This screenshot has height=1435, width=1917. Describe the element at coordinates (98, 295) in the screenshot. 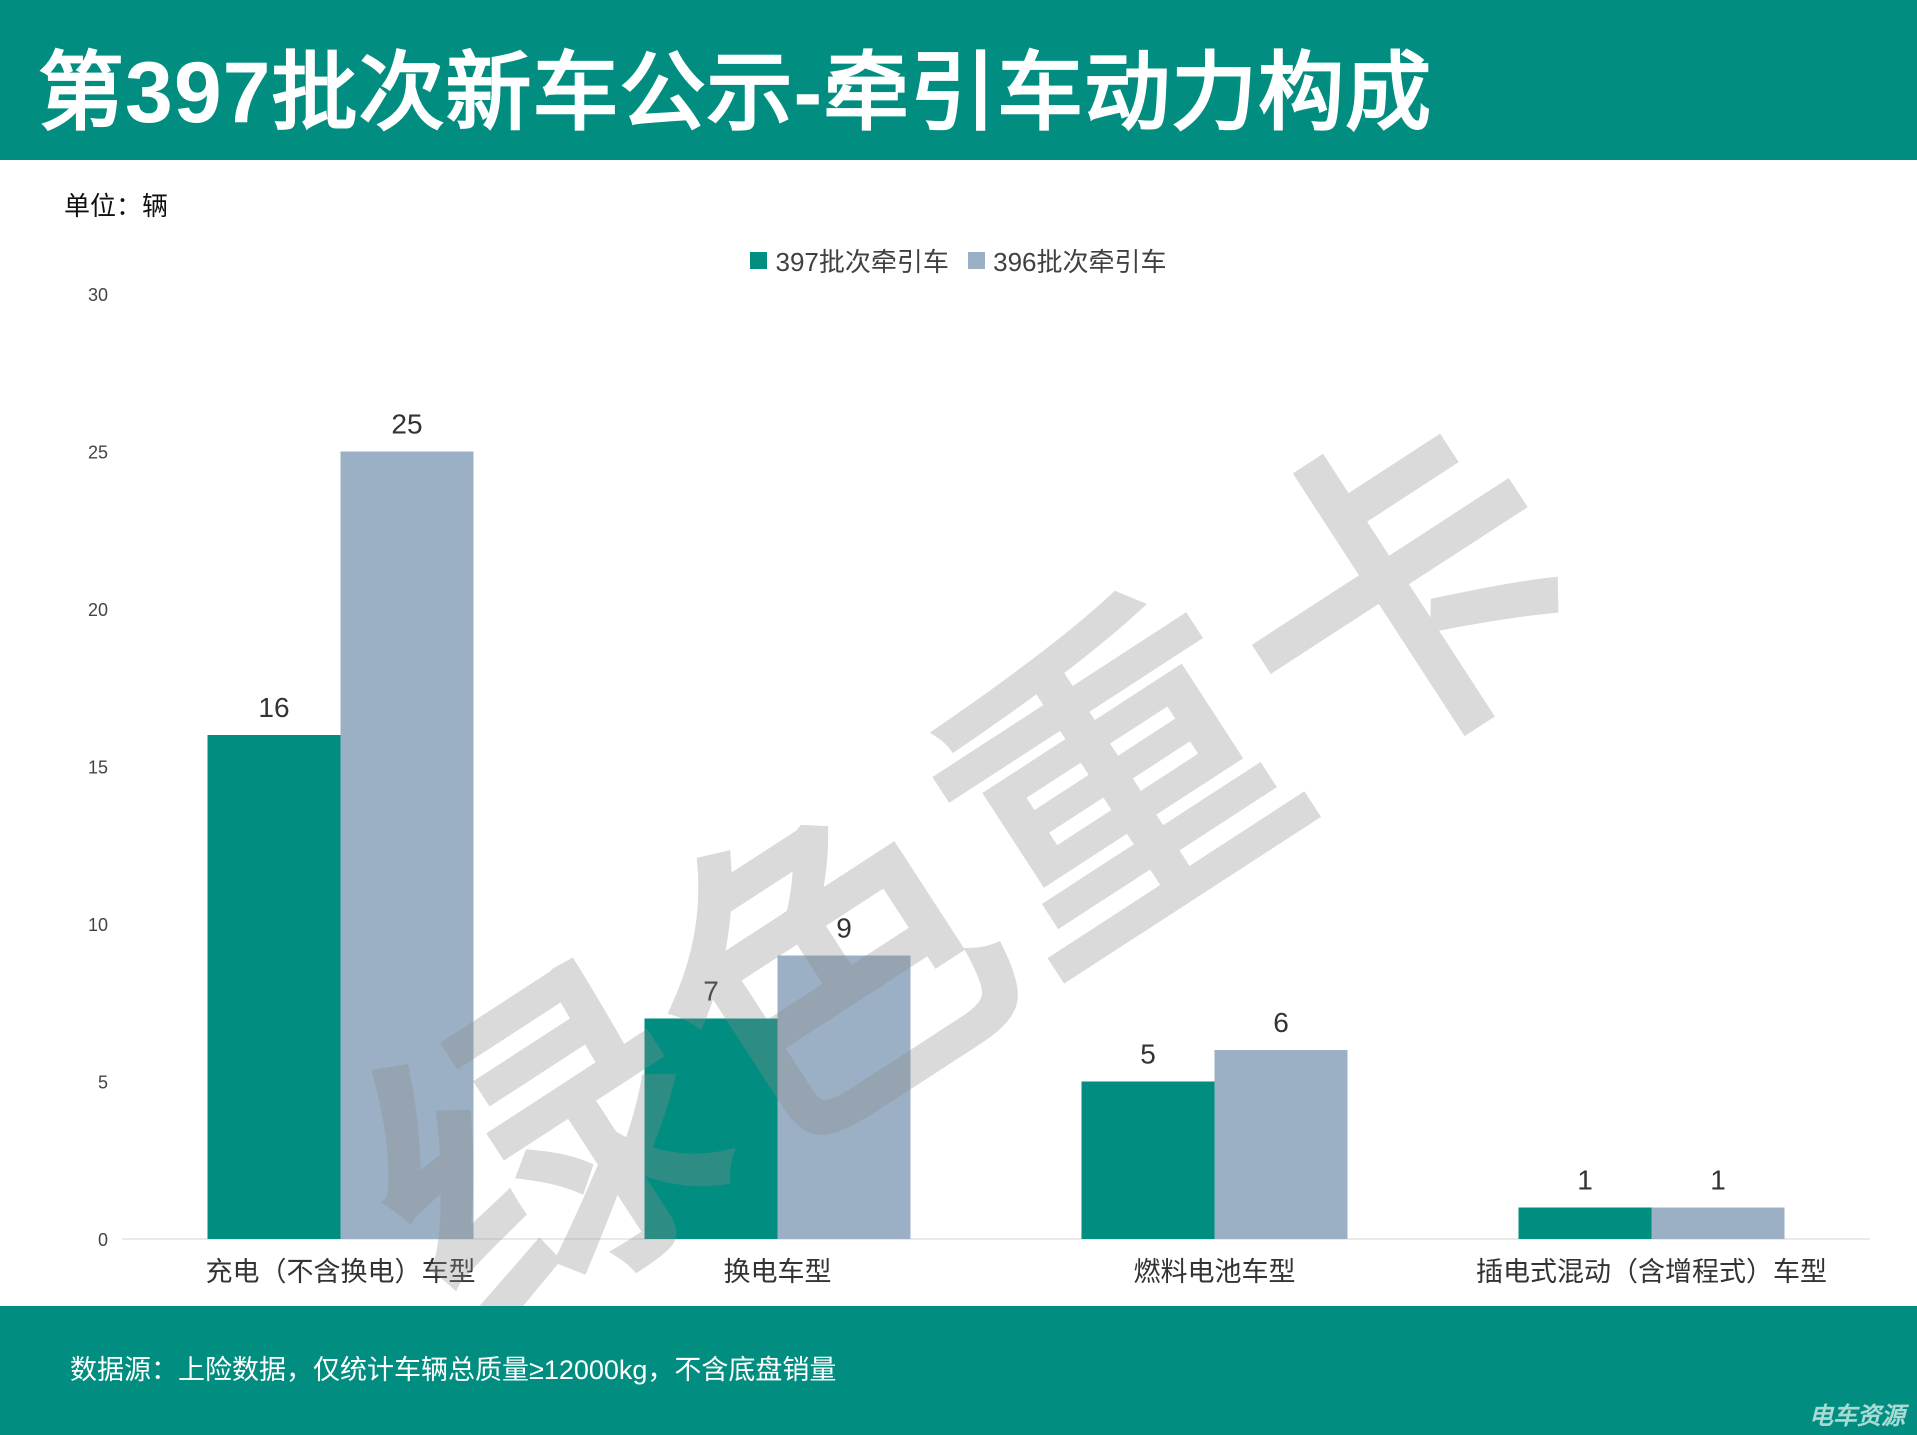

I see `y-tick-label: 30` at that location.